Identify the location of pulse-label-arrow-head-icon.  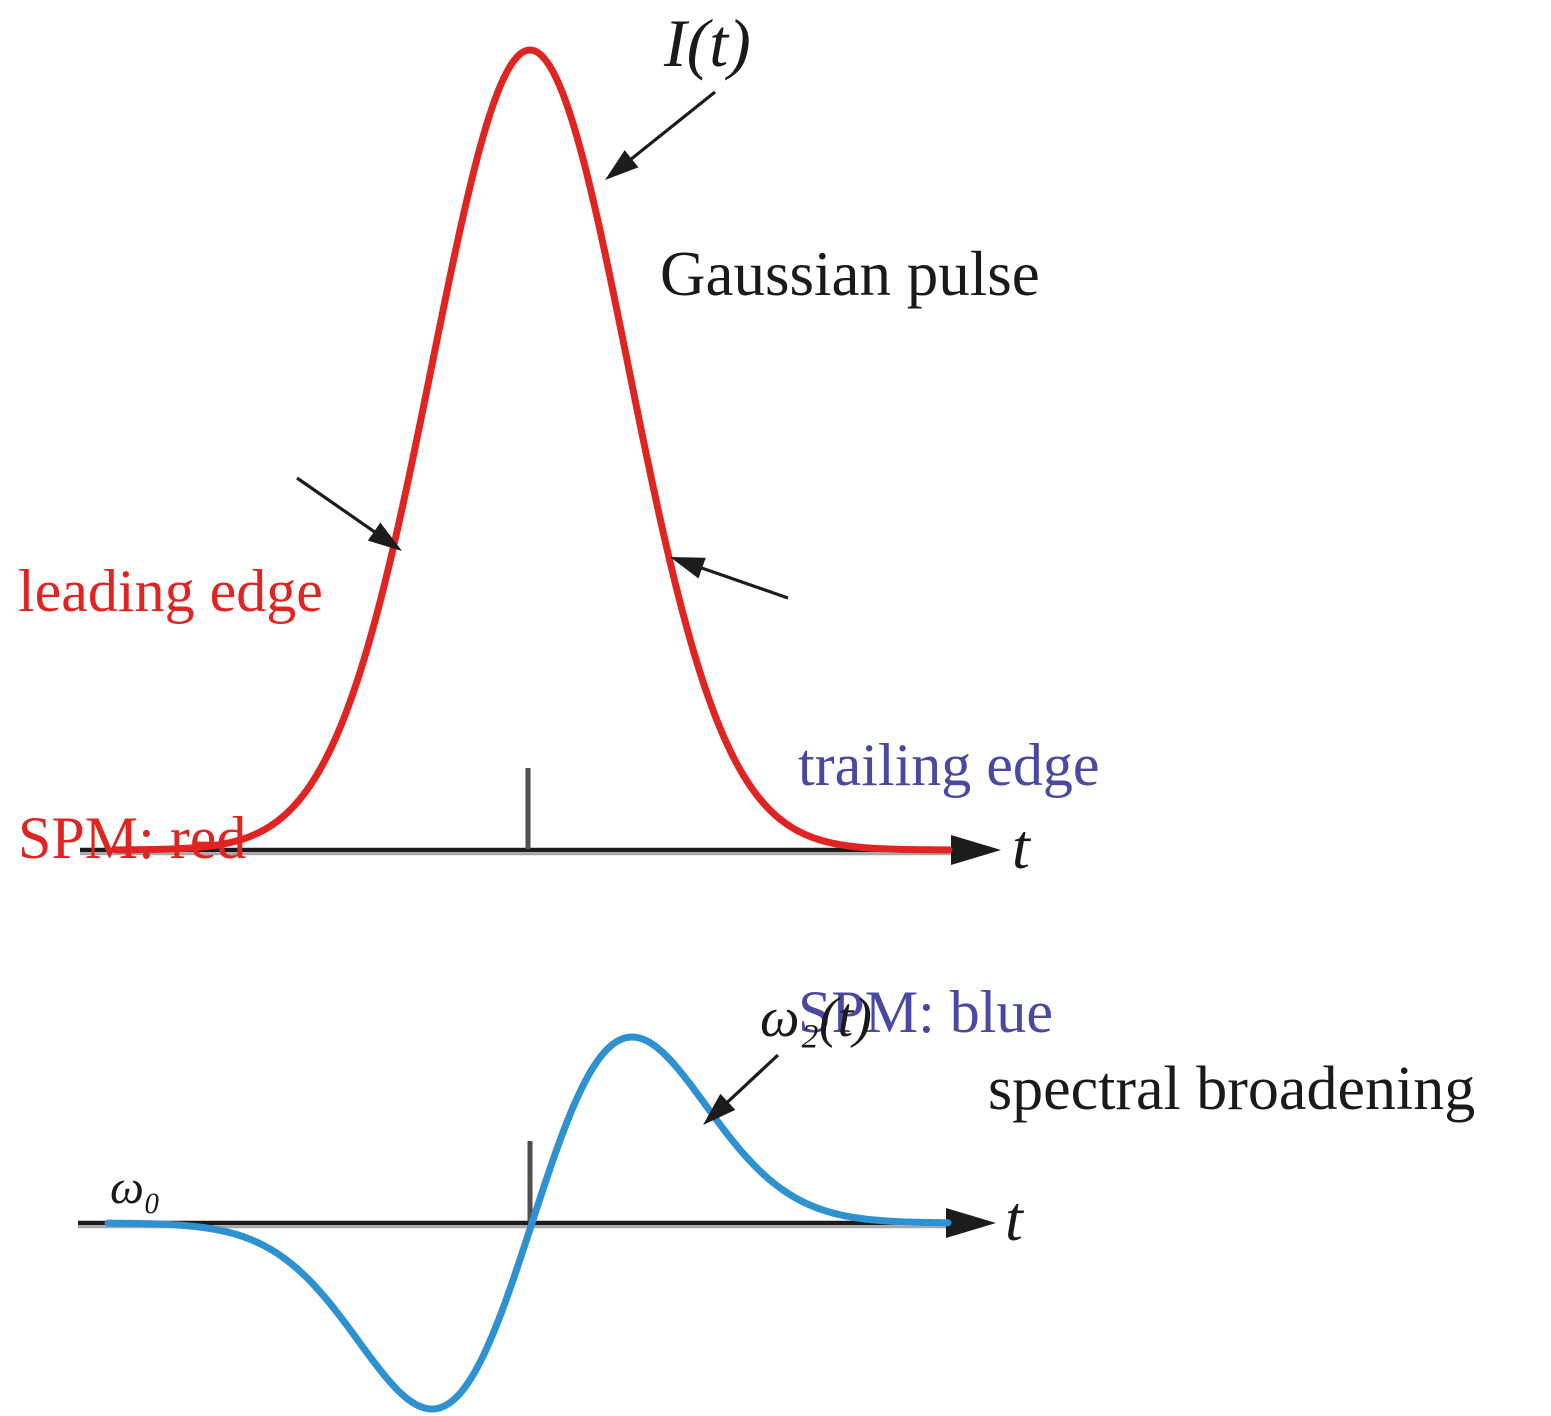
(622, 165).